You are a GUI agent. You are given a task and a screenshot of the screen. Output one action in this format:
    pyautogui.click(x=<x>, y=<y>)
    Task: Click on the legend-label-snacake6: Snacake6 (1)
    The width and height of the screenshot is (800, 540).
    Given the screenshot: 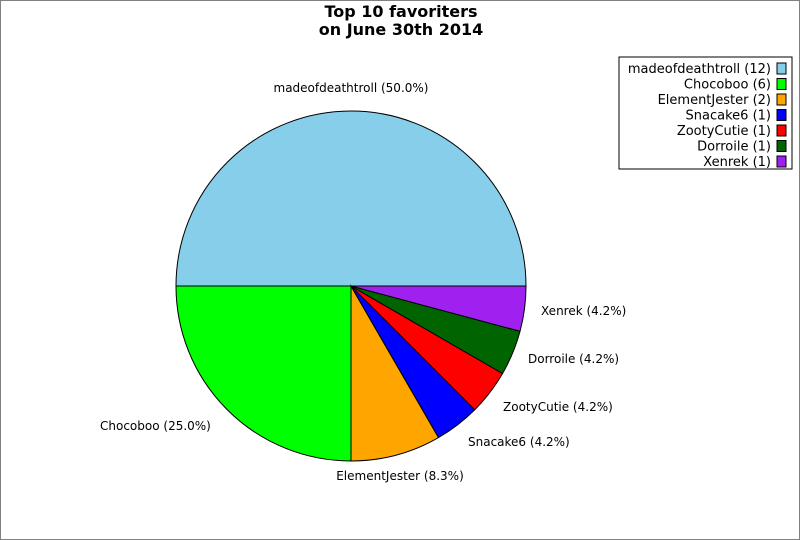 What is the action you would take?
    pyautogui.click(x=728, y=116)
    